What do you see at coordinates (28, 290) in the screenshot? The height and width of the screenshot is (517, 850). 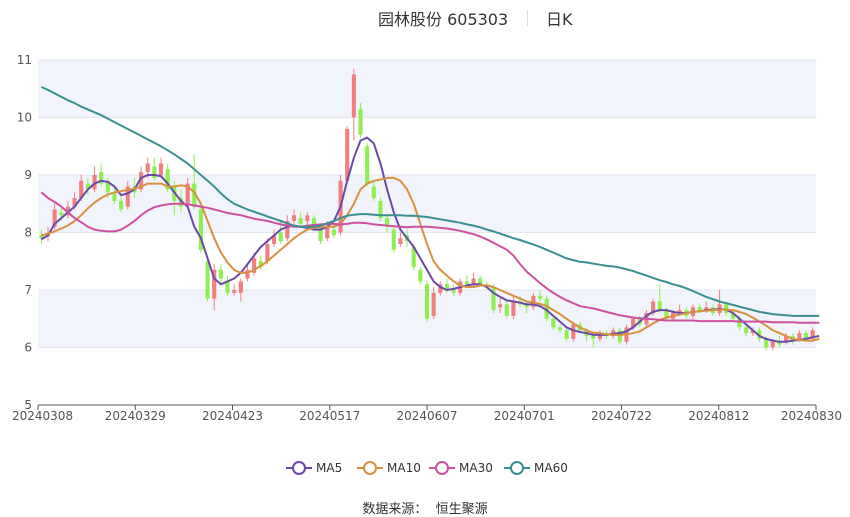 I see `y-tick-label: 7` at bounding box center [28, 290].